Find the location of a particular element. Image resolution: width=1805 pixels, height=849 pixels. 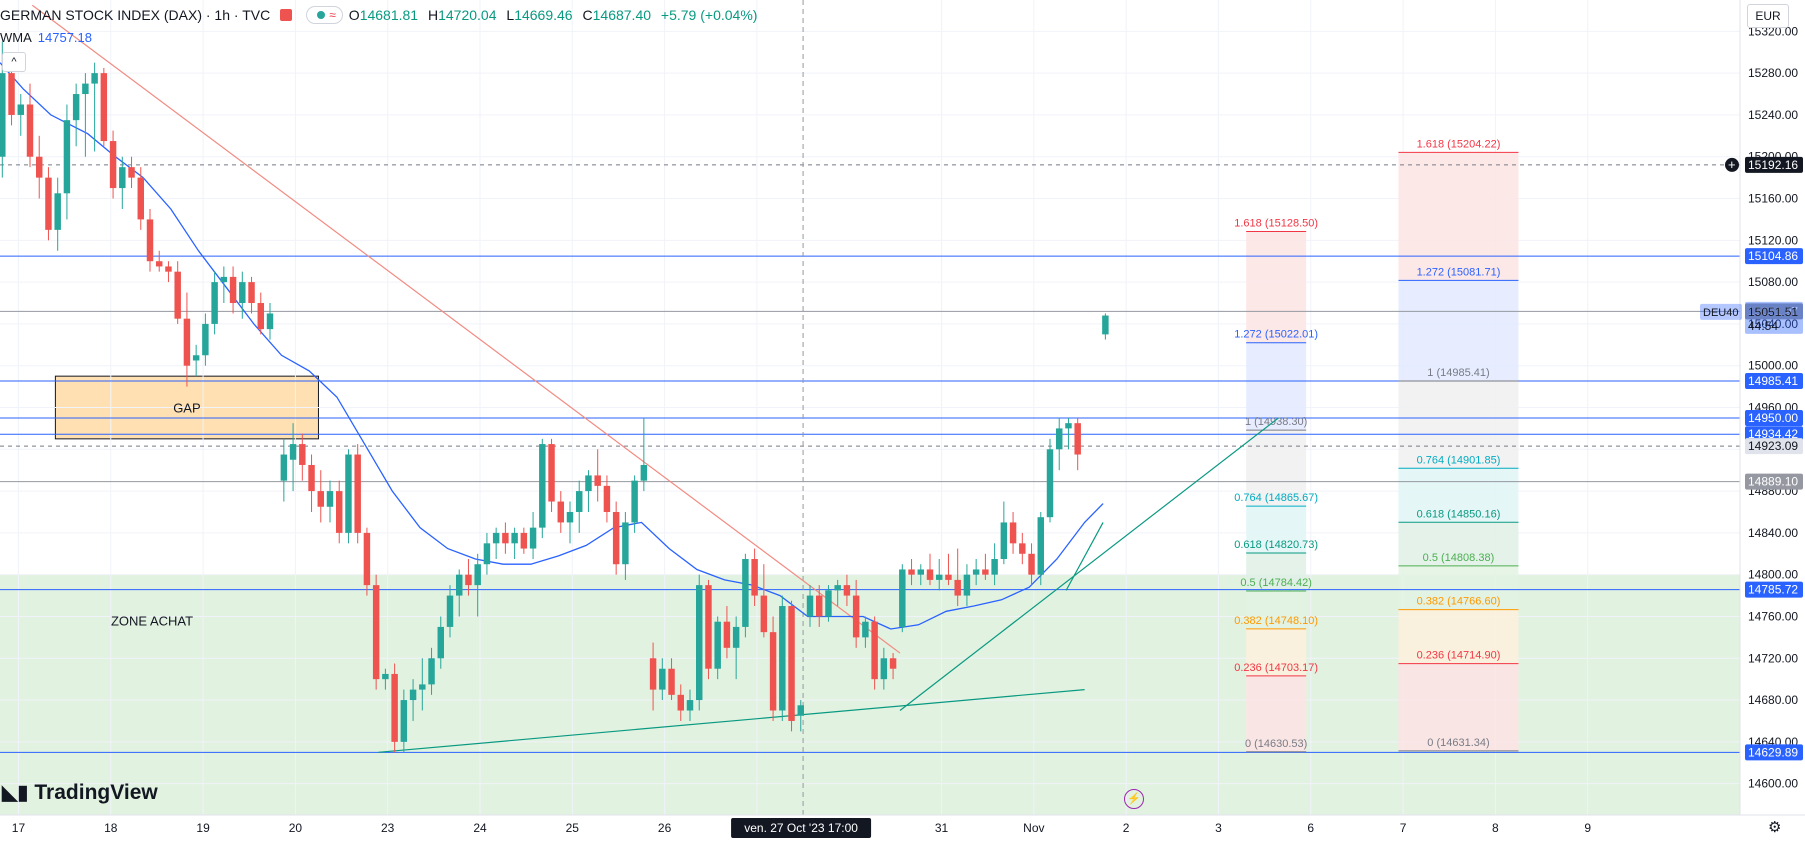

fib-level-label: 0.236 (14714.90) is located at coordinates (1459, 656).